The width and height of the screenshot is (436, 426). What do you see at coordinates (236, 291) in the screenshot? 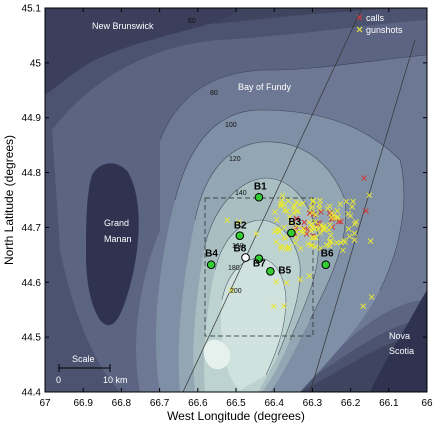
I see `contour-label-200: 200` at bounding box center [236, 291].